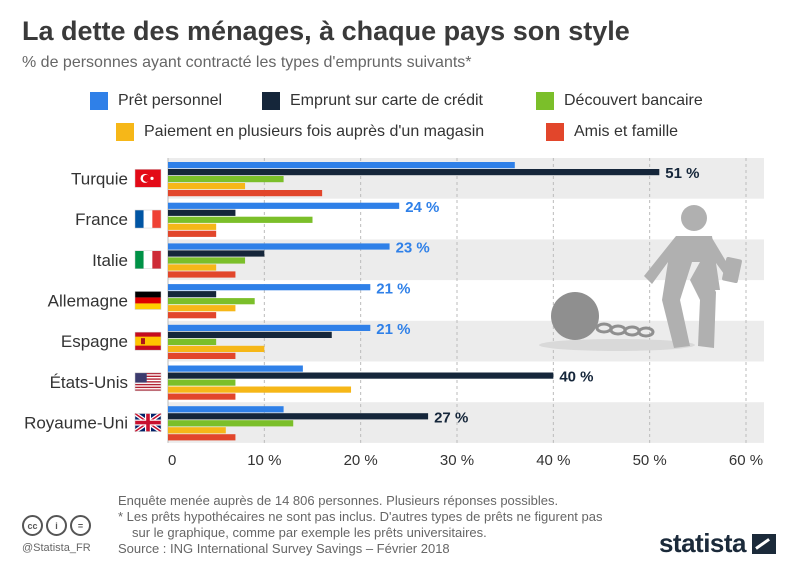  What do you see at coordinates (393, 329) in the screenshot?
I see `value-label: 21 %` at bounding box center [393, 329].